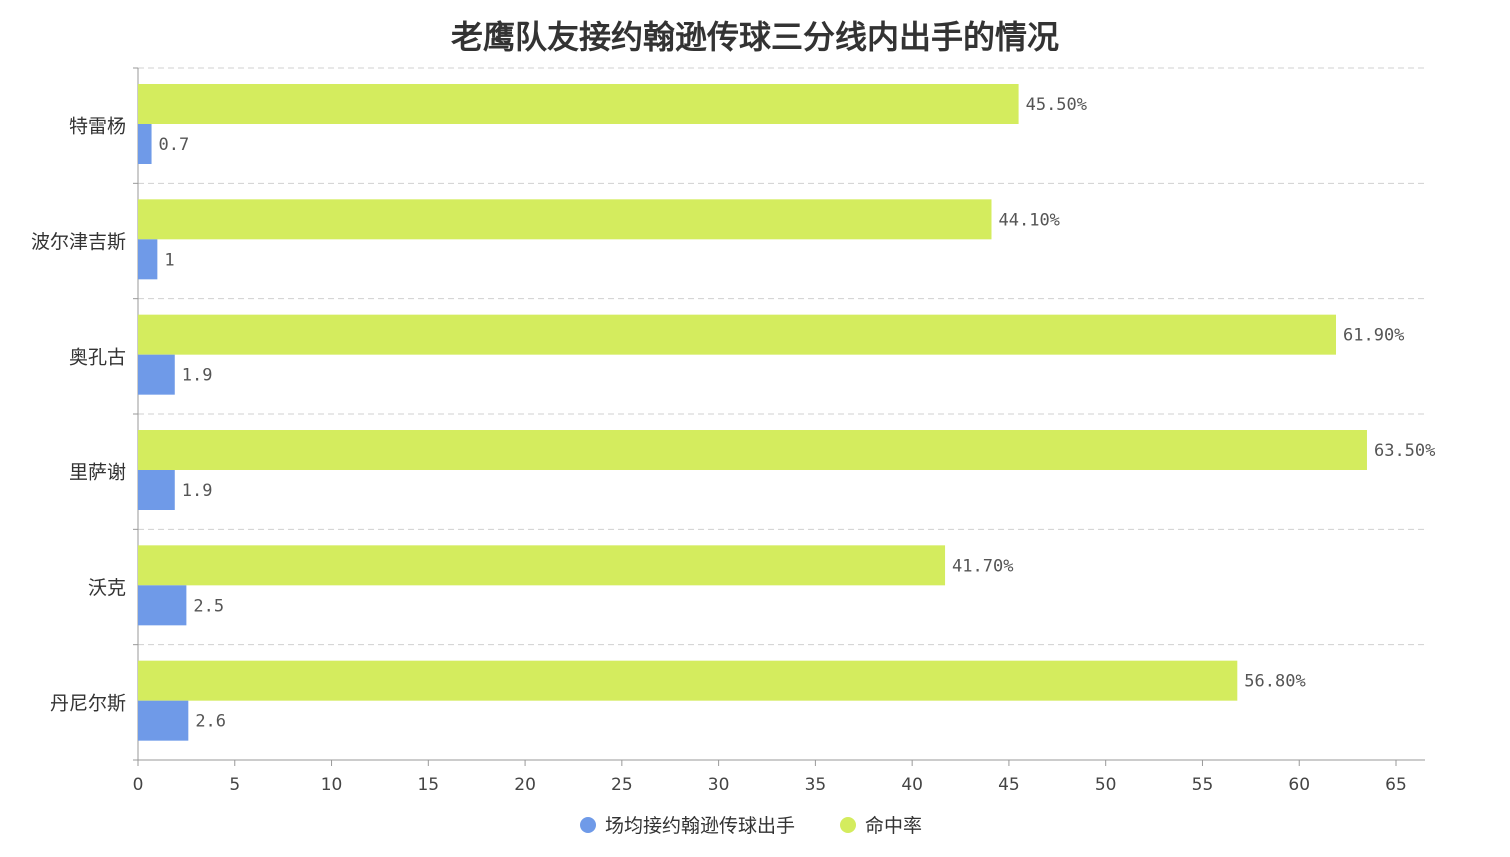 The height and width of the screenshot is (857, 1510). Describe the element at coordinates (1396, 785) in the screenshot. I see `x-tick-label: 65` at that location.